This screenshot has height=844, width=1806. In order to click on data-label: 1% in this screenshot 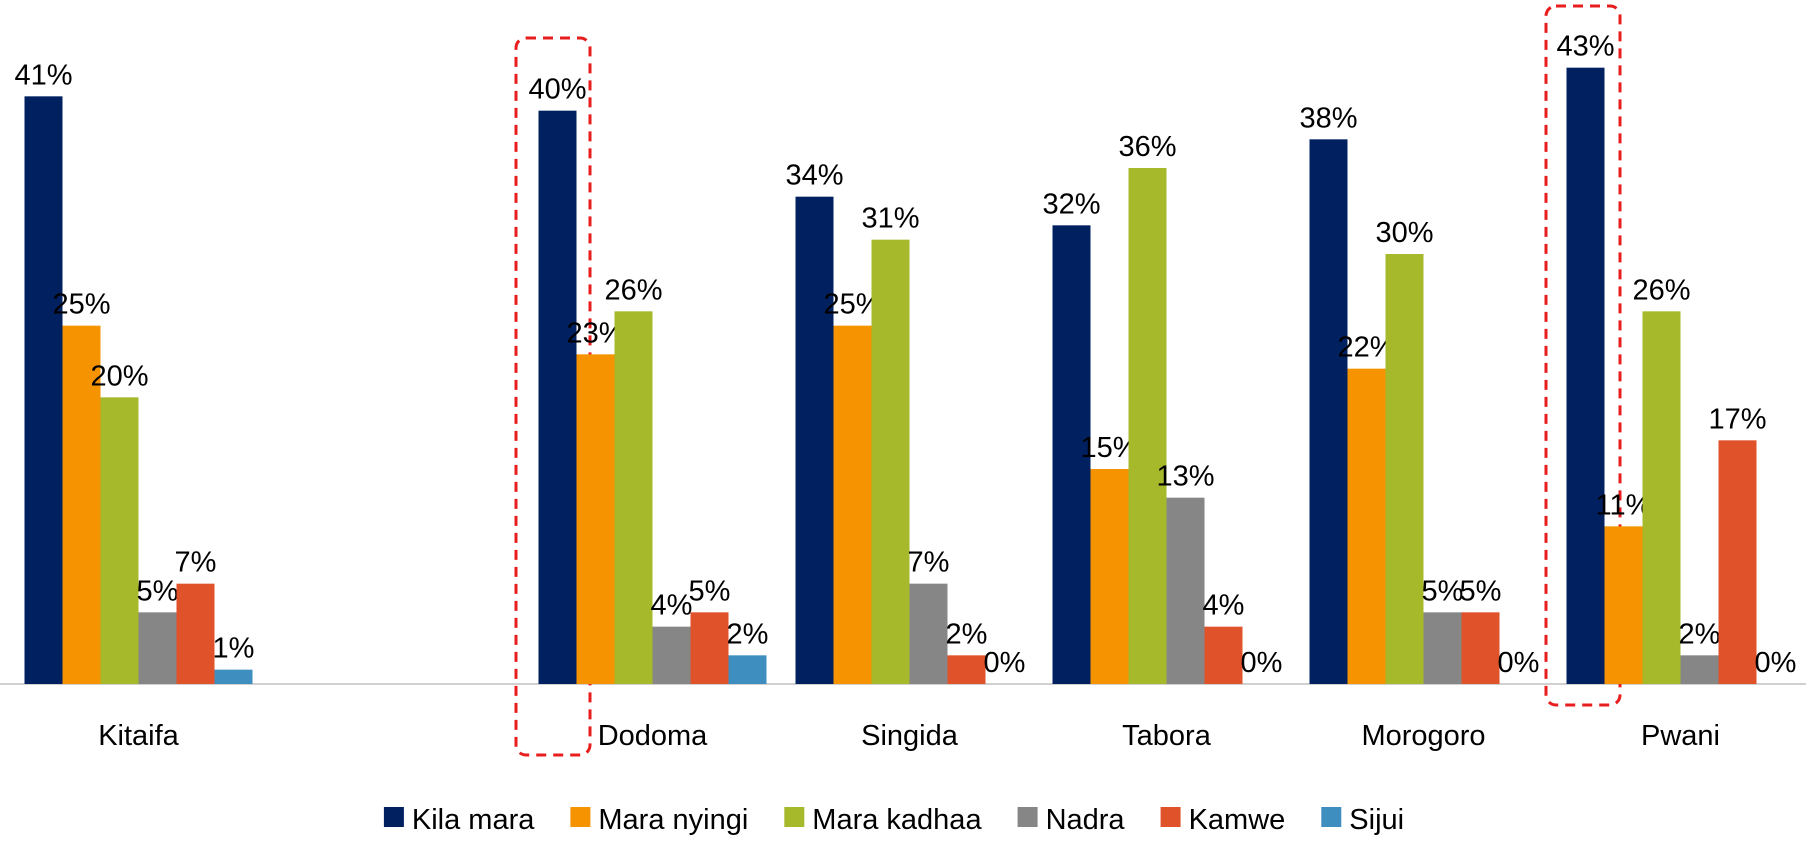, I will do `click(234, 649)`.